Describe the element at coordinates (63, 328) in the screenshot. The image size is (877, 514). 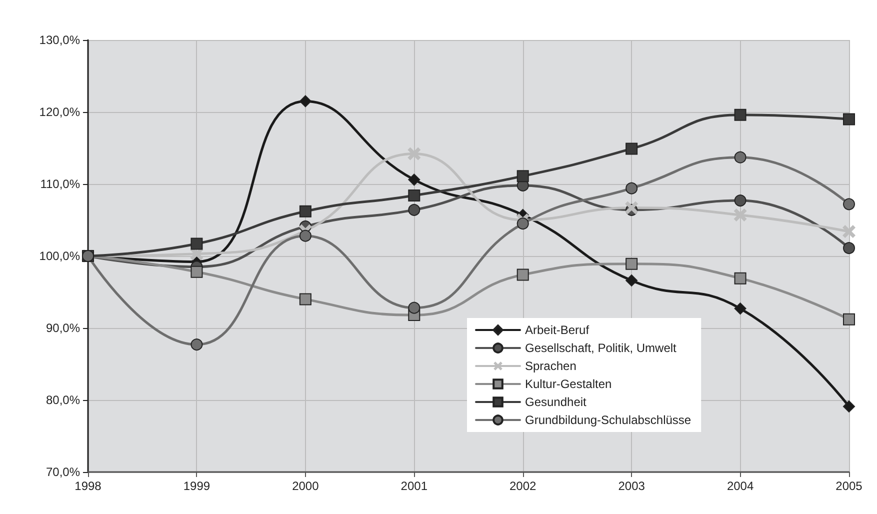
I see `y-tick-label: 90,0%` at that location.